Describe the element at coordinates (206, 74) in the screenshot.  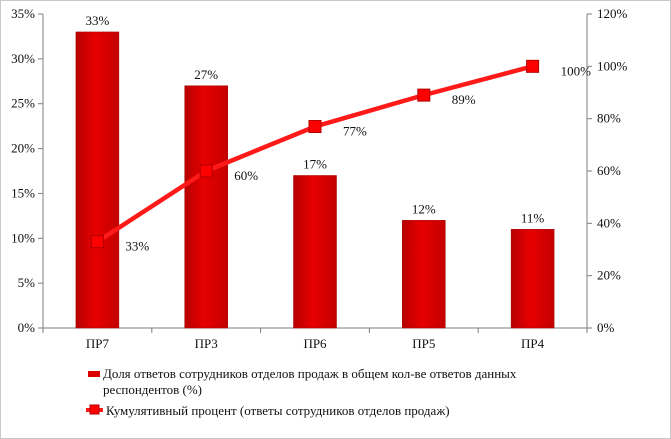
I see `bar-data-label: 27%` at that location.